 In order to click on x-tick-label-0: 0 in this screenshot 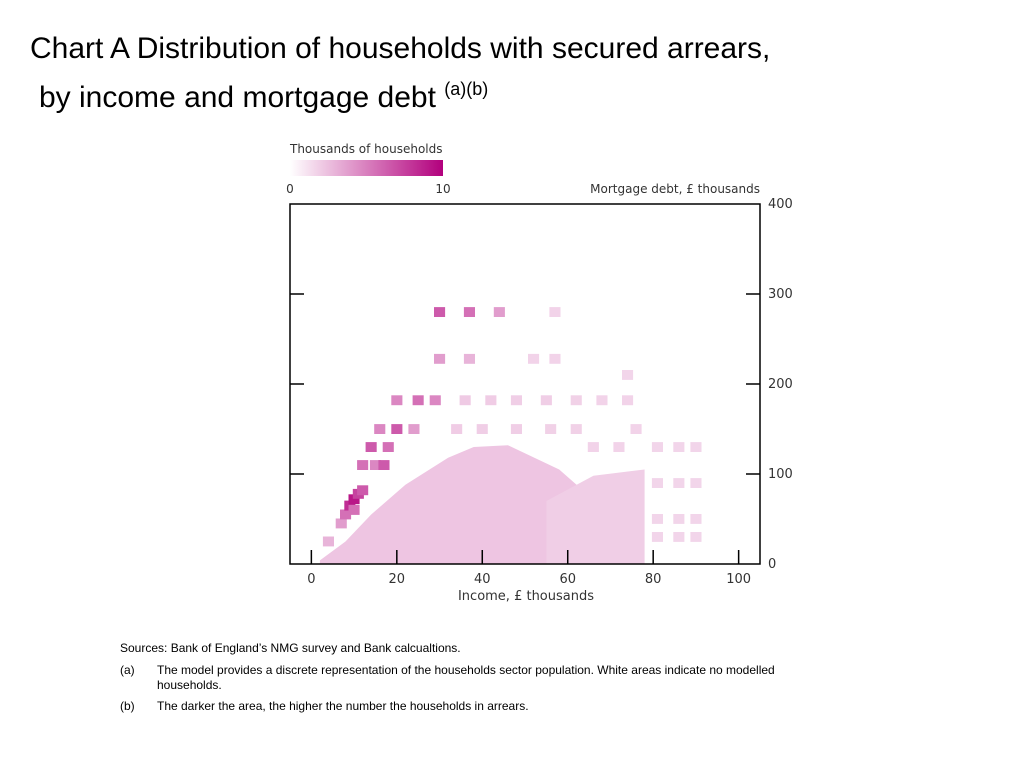, I will do `click(311, 579)`.